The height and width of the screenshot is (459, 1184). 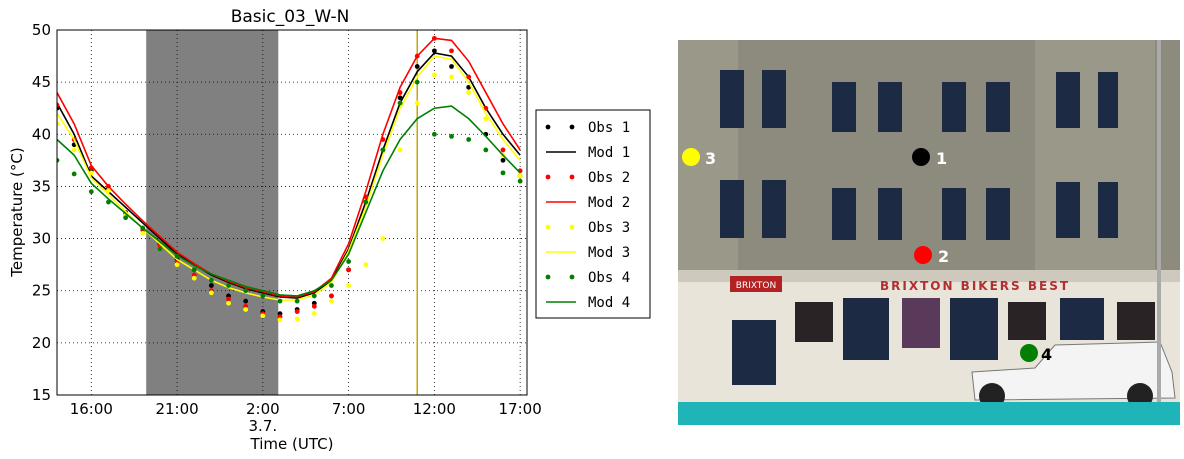 What do you see at coordinates (593, 214) in the screenshot?
I see `legend-box` at bounding box center [593, 214].